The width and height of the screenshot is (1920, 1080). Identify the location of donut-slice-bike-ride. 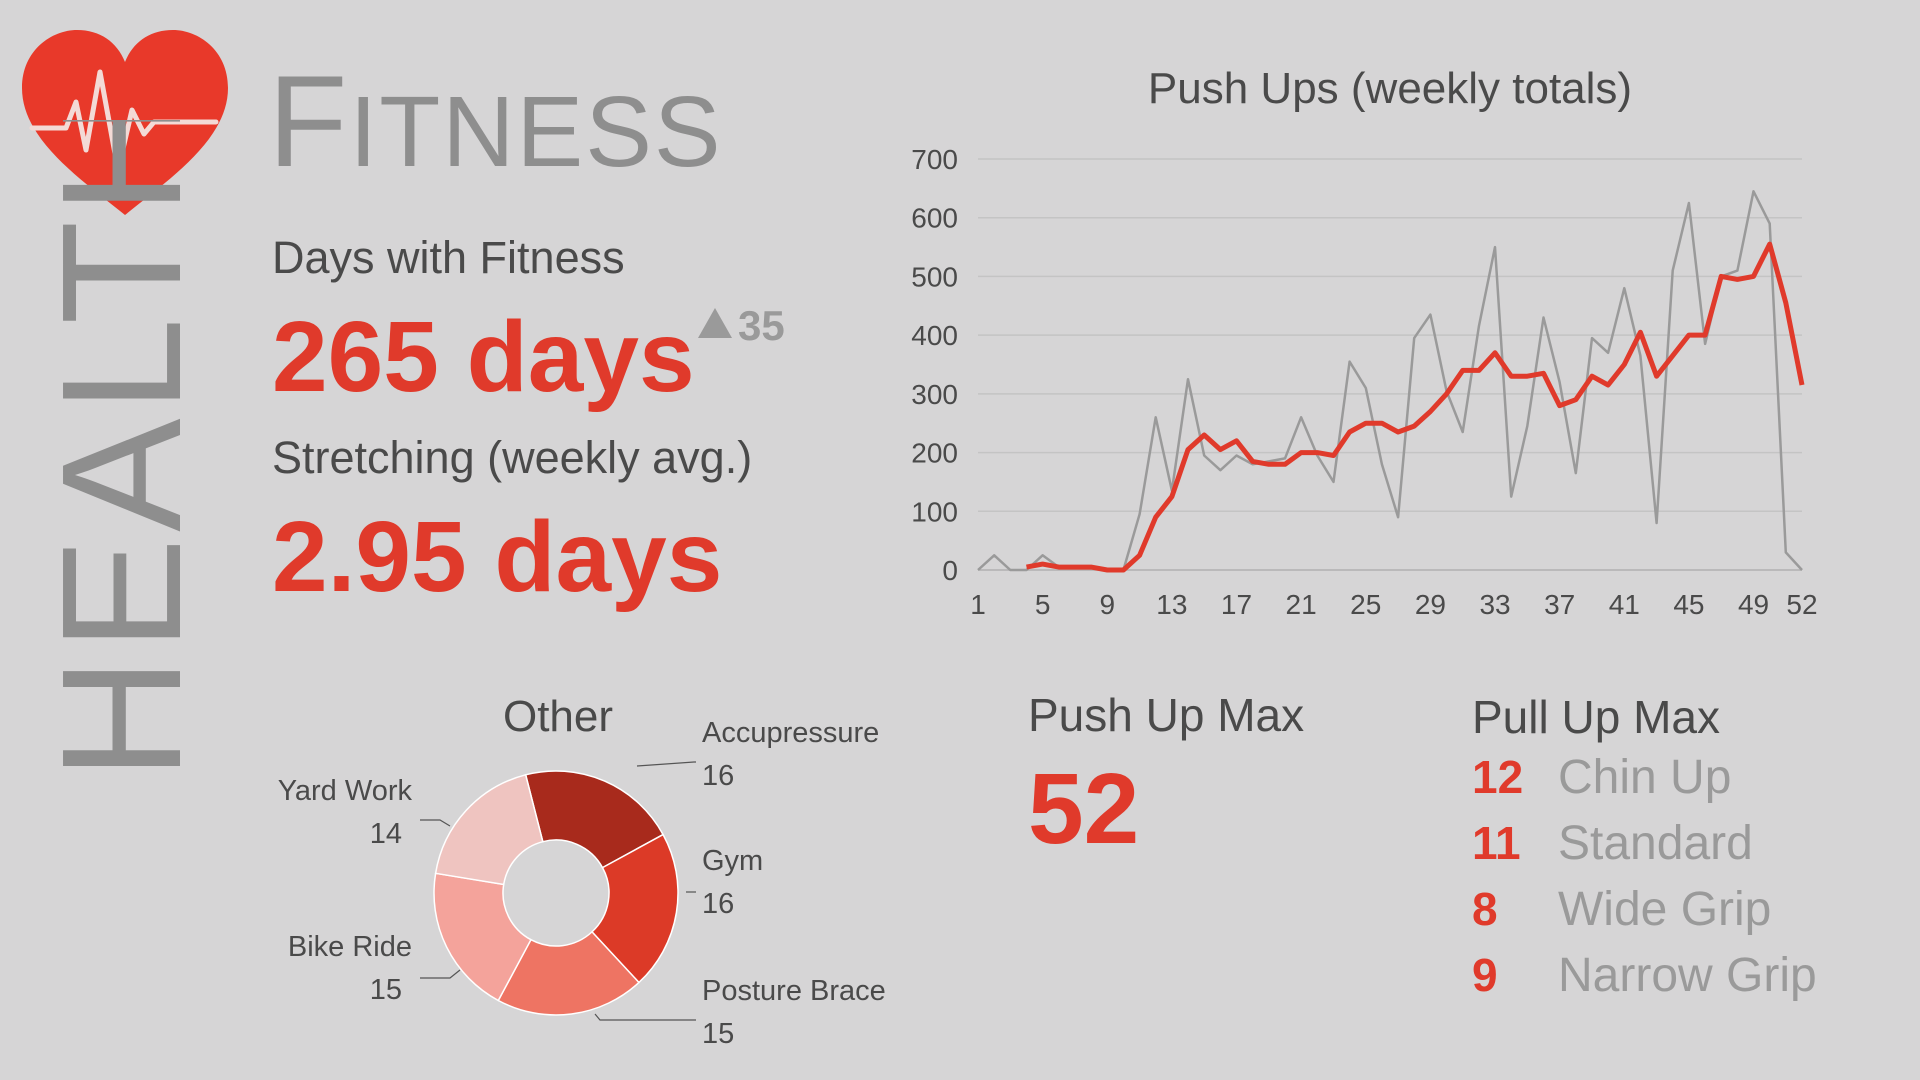
(482, 937).